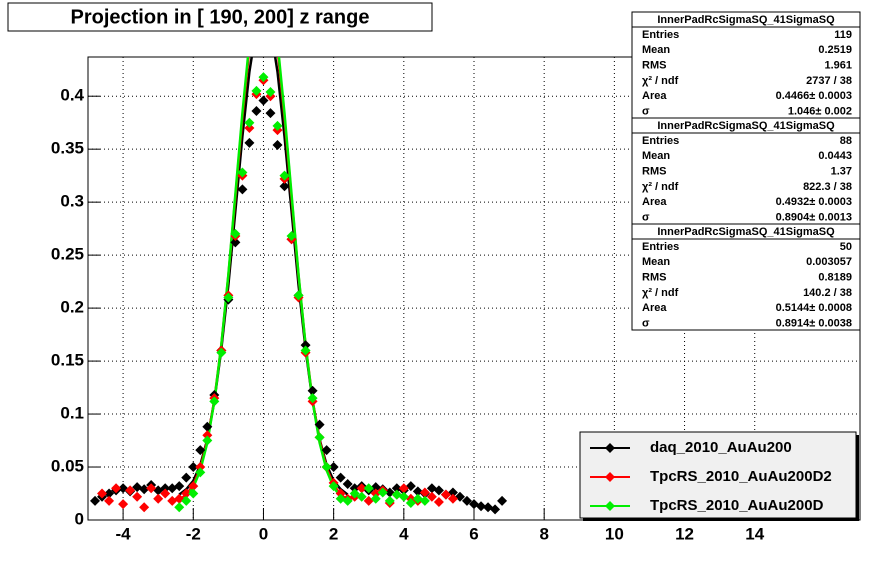 This screenshot has width=878, height=578. I want to click on y-tick-label: 0.25, so click(67, 254).